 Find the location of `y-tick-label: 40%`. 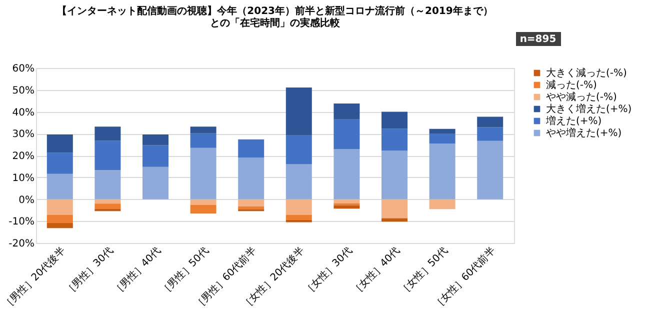

y-tick-label: 40% is located at coordinates (23, 112).